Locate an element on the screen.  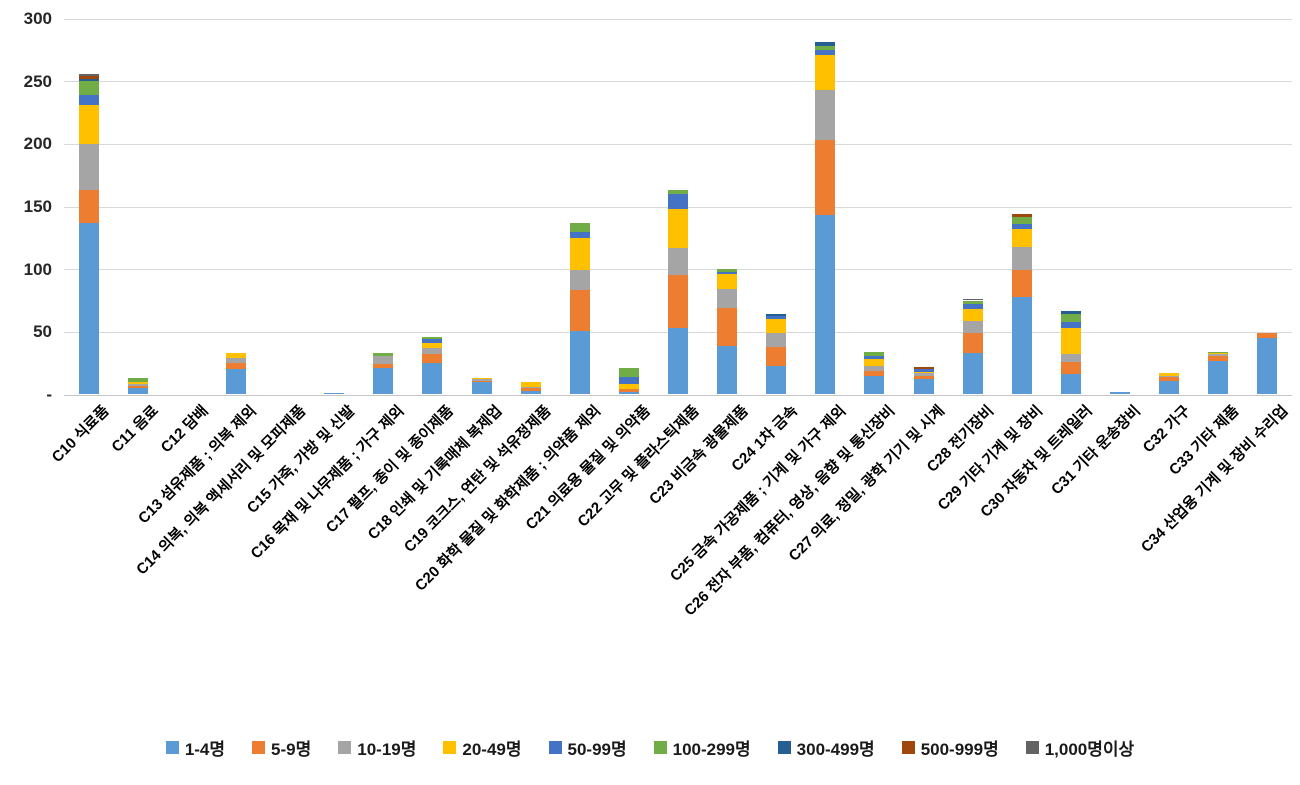
y-axis-tick-label: 150 is located at coordinates (37, 206).